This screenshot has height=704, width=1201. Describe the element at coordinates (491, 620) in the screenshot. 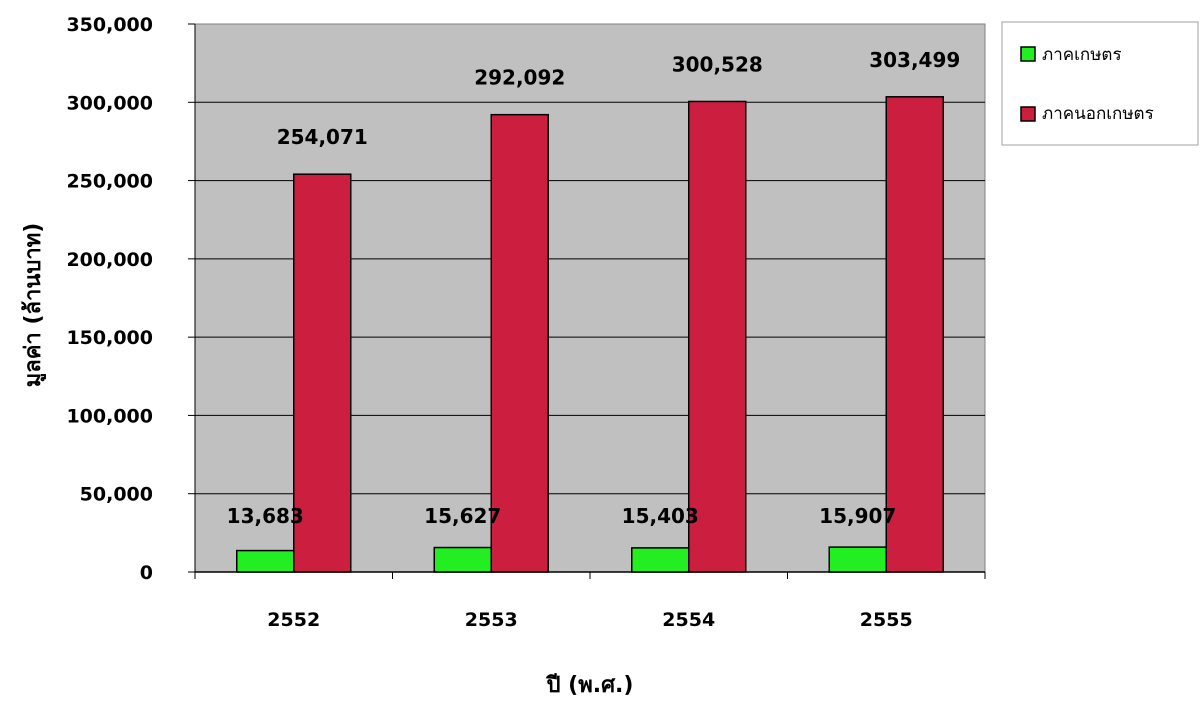

I see `x-tick-label: 2553` at that location.